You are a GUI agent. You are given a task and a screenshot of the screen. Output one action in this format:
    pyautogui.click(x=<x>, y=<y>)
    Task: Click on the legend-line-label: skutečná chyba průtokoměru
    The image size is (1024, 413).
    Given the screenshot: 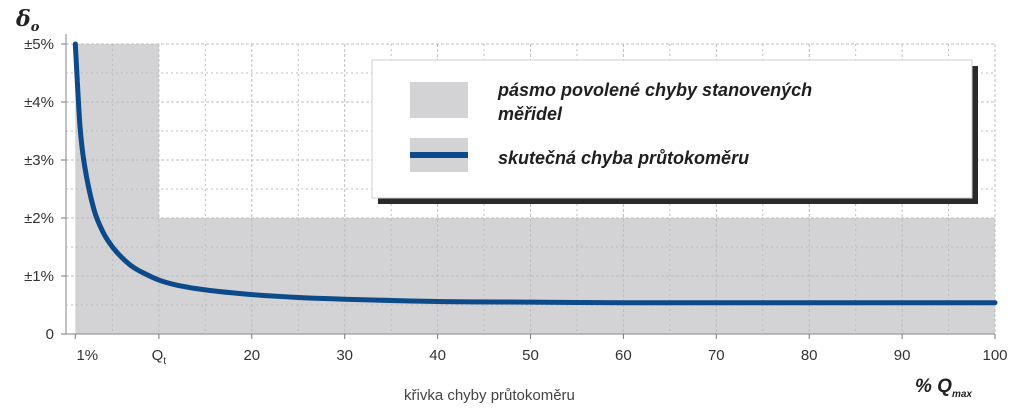 What is the action you would take?
    pyautogui.click(x=623, y=158)
    